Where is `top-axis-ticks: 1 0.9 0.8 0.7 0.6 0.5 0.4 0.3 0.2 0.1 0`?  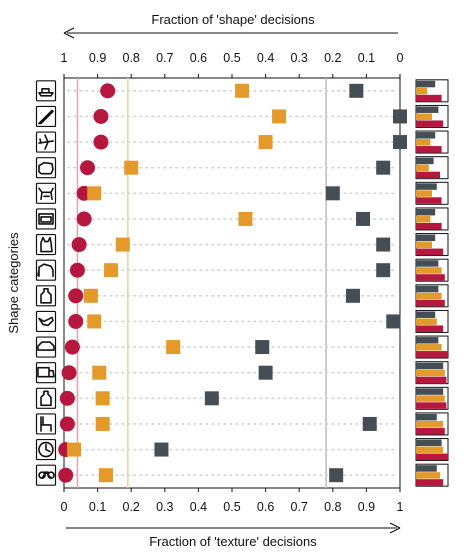
top-axis-ticks: 1 0.9 0.8 0.7 0.6 0.5 0.4 0.3 0.2 0.1 0 is located at coordinates (232, 64).